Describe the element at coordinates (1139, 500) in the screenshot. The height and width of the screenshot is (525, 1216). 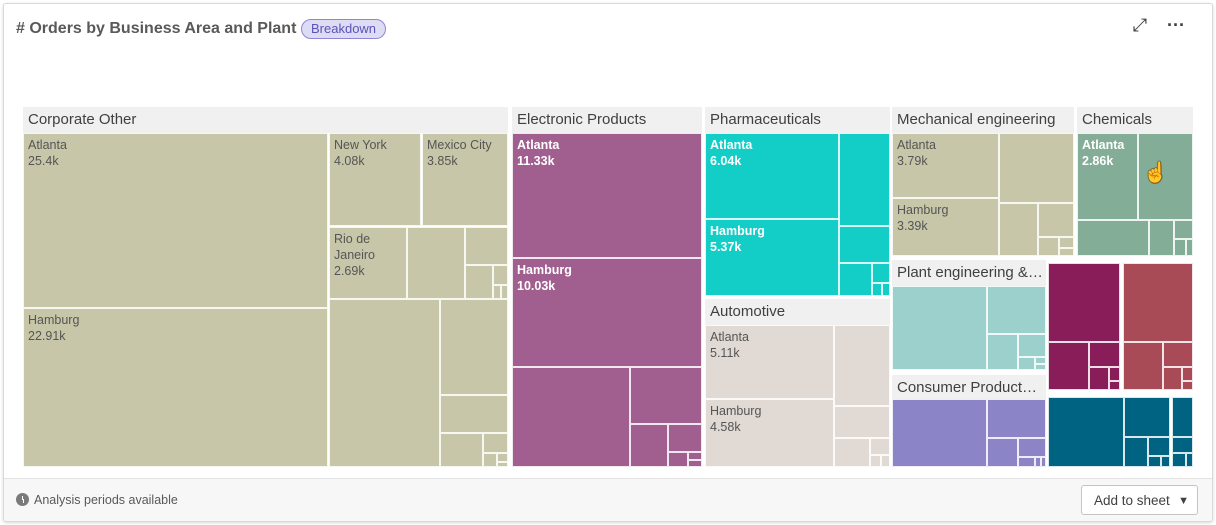
I see `add-to-sheet-button: Add to sheet ▼` at that location.